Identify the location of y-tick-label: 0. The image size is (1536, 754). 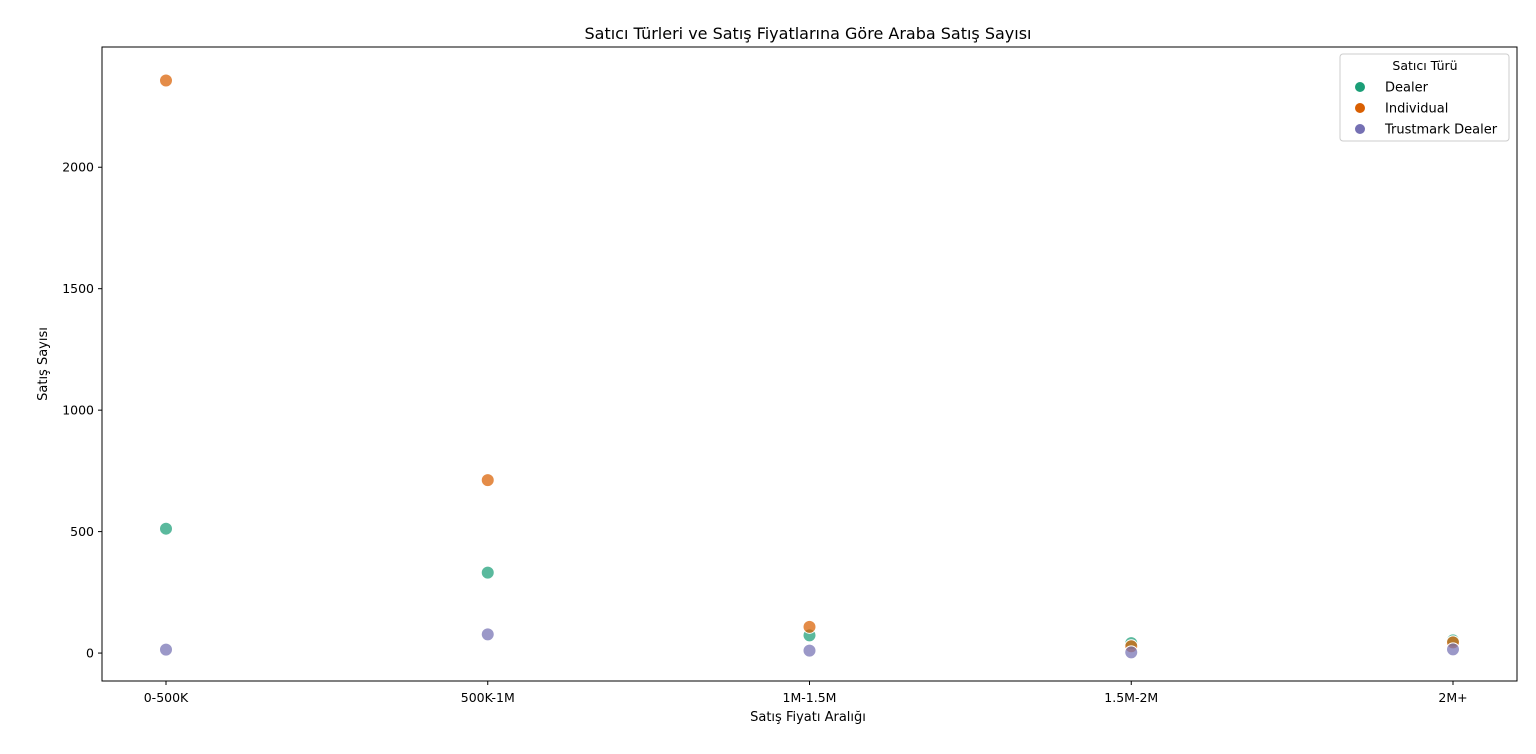
(90, 653).